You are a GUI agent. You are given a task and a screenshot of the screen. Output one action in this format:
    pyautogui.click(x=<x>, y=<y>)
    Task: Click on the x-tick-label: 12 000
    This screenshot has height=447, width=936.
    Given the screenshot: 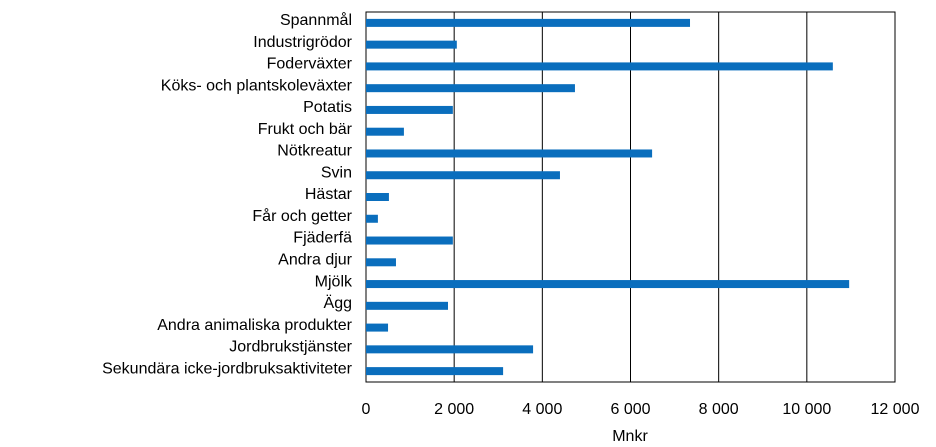 What is the action you would take?
    pyautogui.click(x=895, y=409)
    